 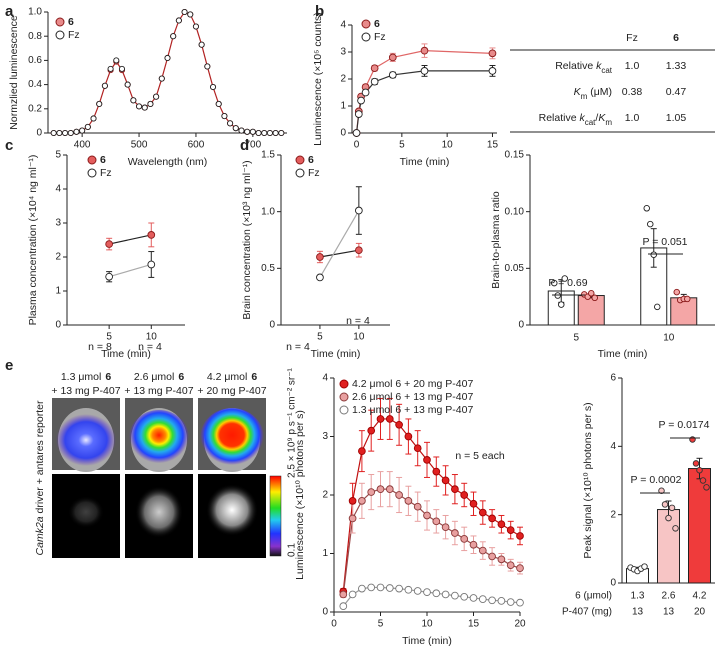 What do you see at coordinates (40, 477) in the screenshot?
I see `side-label: Camk2a driver + antares reporter` at bounding box center [40, 477].